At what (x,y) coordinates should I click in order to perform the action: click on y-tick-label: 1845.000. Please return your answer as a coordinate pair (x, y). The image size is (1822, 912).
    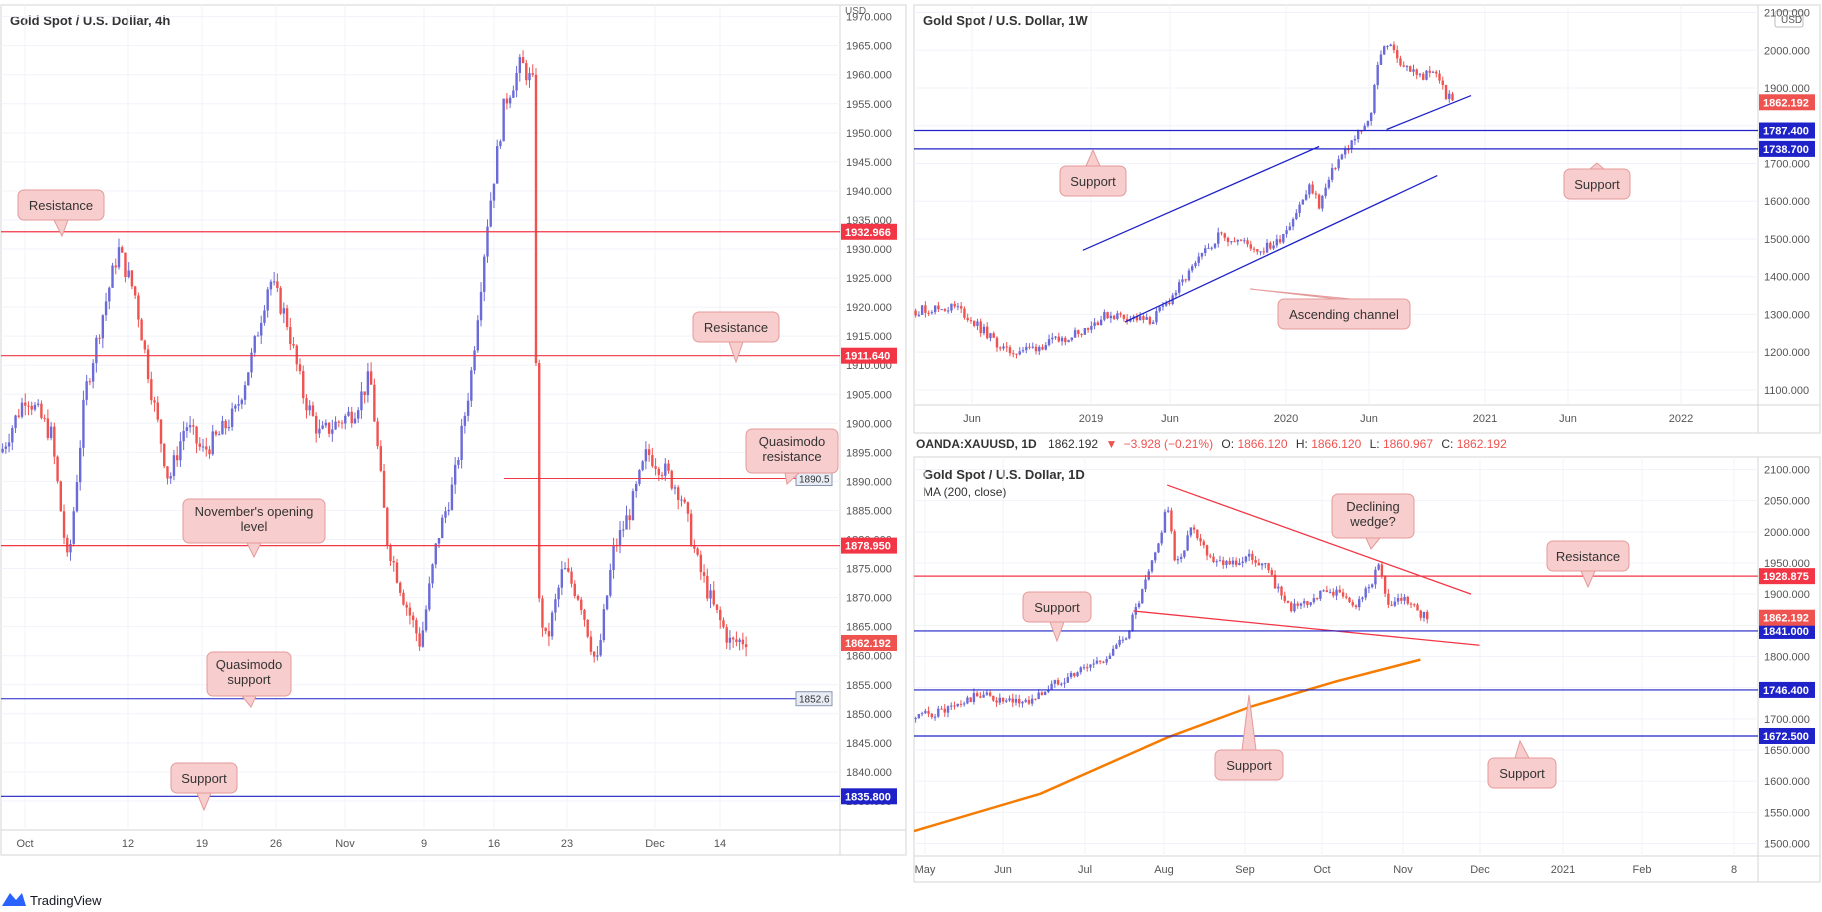
    Looking at the image, I should click on (869, 744).